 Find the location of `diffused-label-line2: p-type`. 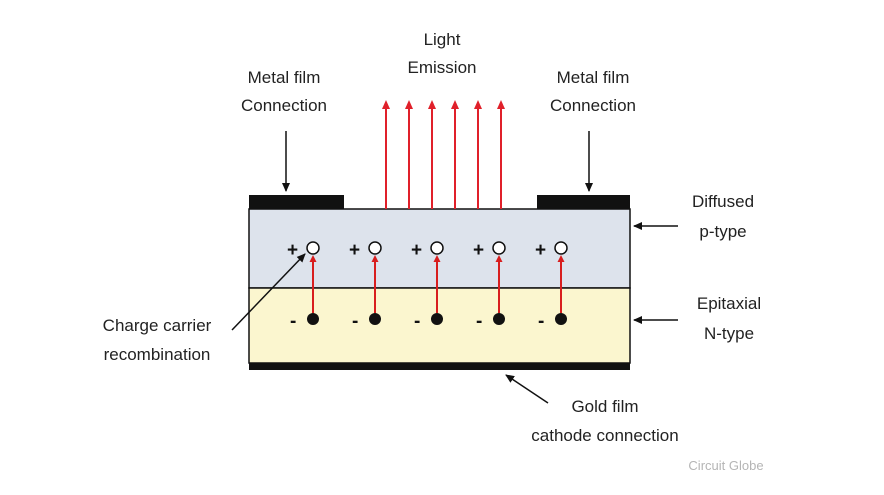

diffused-label-line2: p-type is located at coordinates (722, 231).